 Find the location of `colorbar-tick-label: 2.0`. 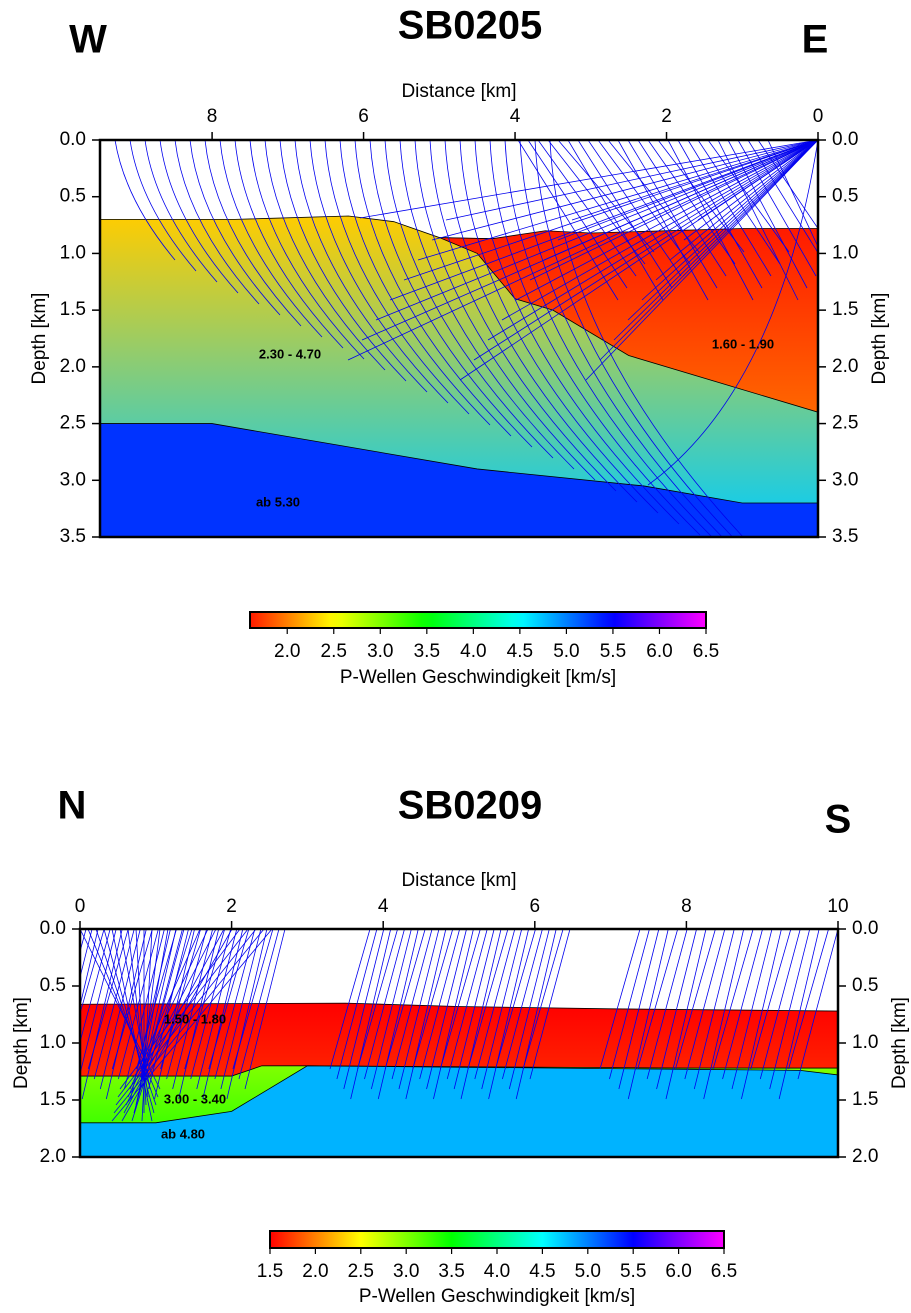

colorbar-tick-label: 2.0 is located at coordinates (287, 651).